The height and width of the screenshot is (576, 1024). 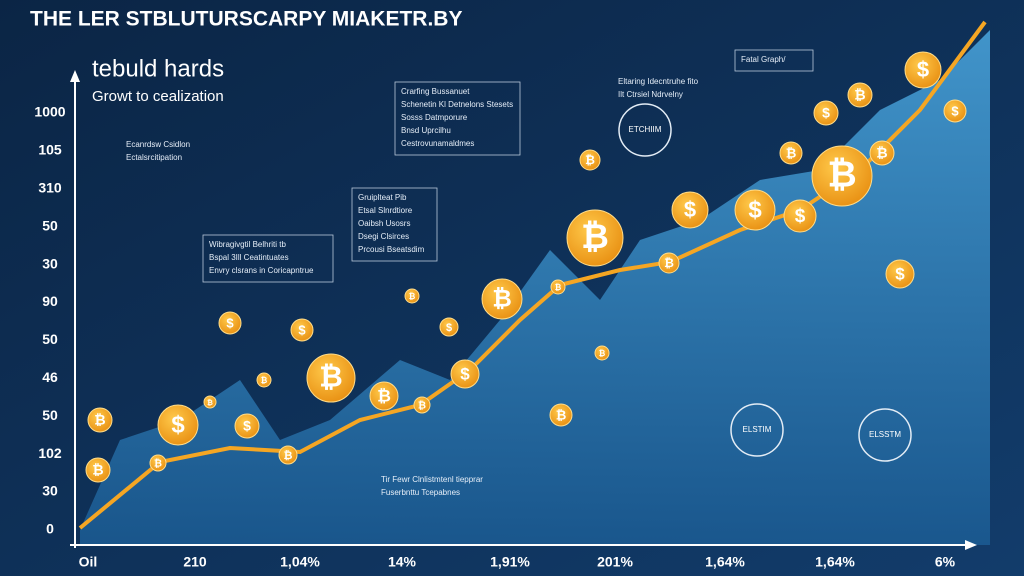 What do you see at coordinates (50, 529) in the screenshot?
I see `y-label: 0` at bounding box center [50, 529].